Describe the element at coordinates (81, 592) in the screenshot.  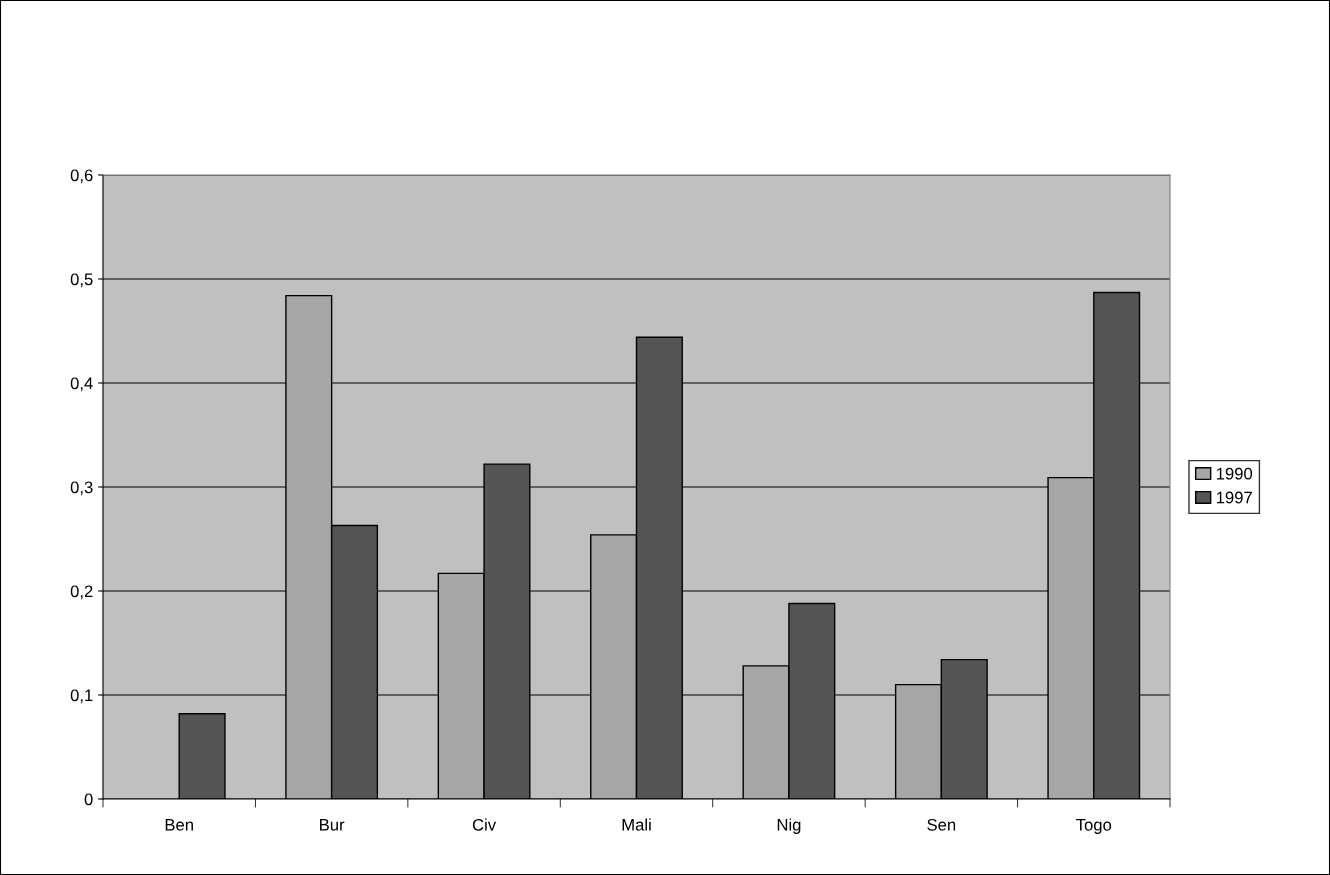
I see `y-tick-label: 0,2` at that location.